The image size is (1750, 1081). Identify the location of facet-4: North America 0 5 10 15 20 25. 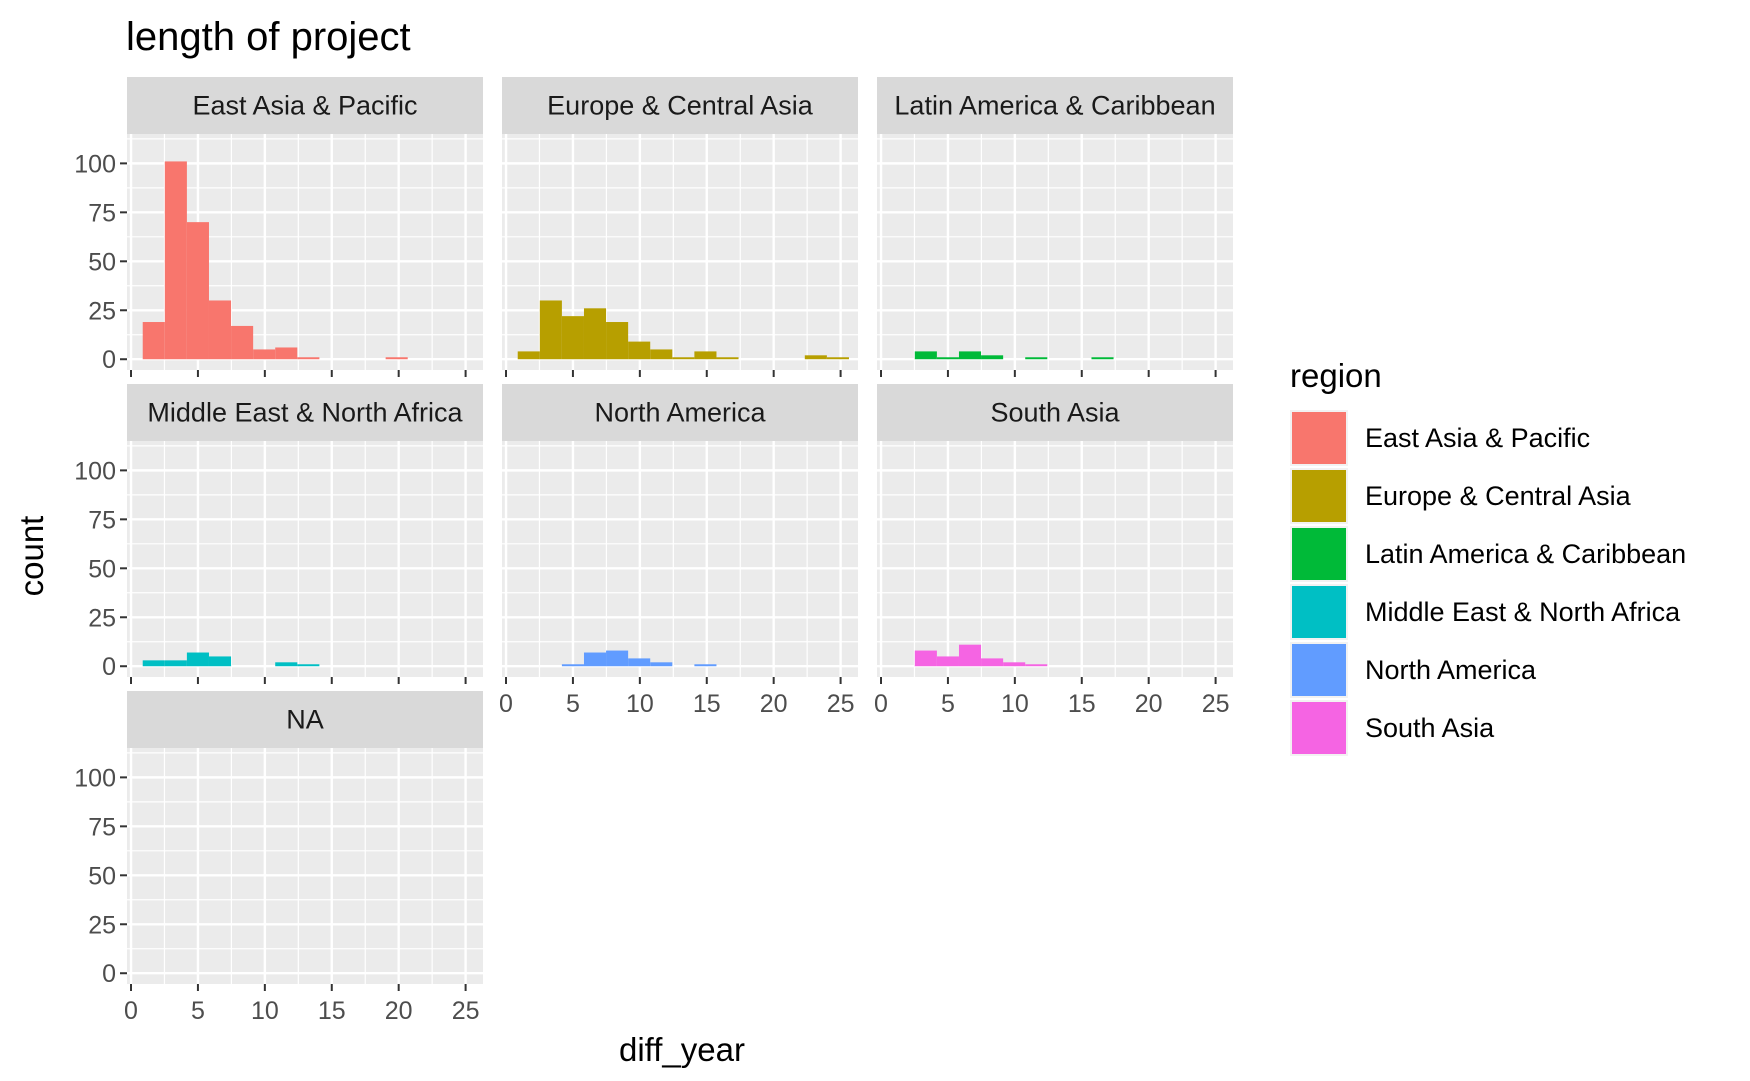
(678, 551).